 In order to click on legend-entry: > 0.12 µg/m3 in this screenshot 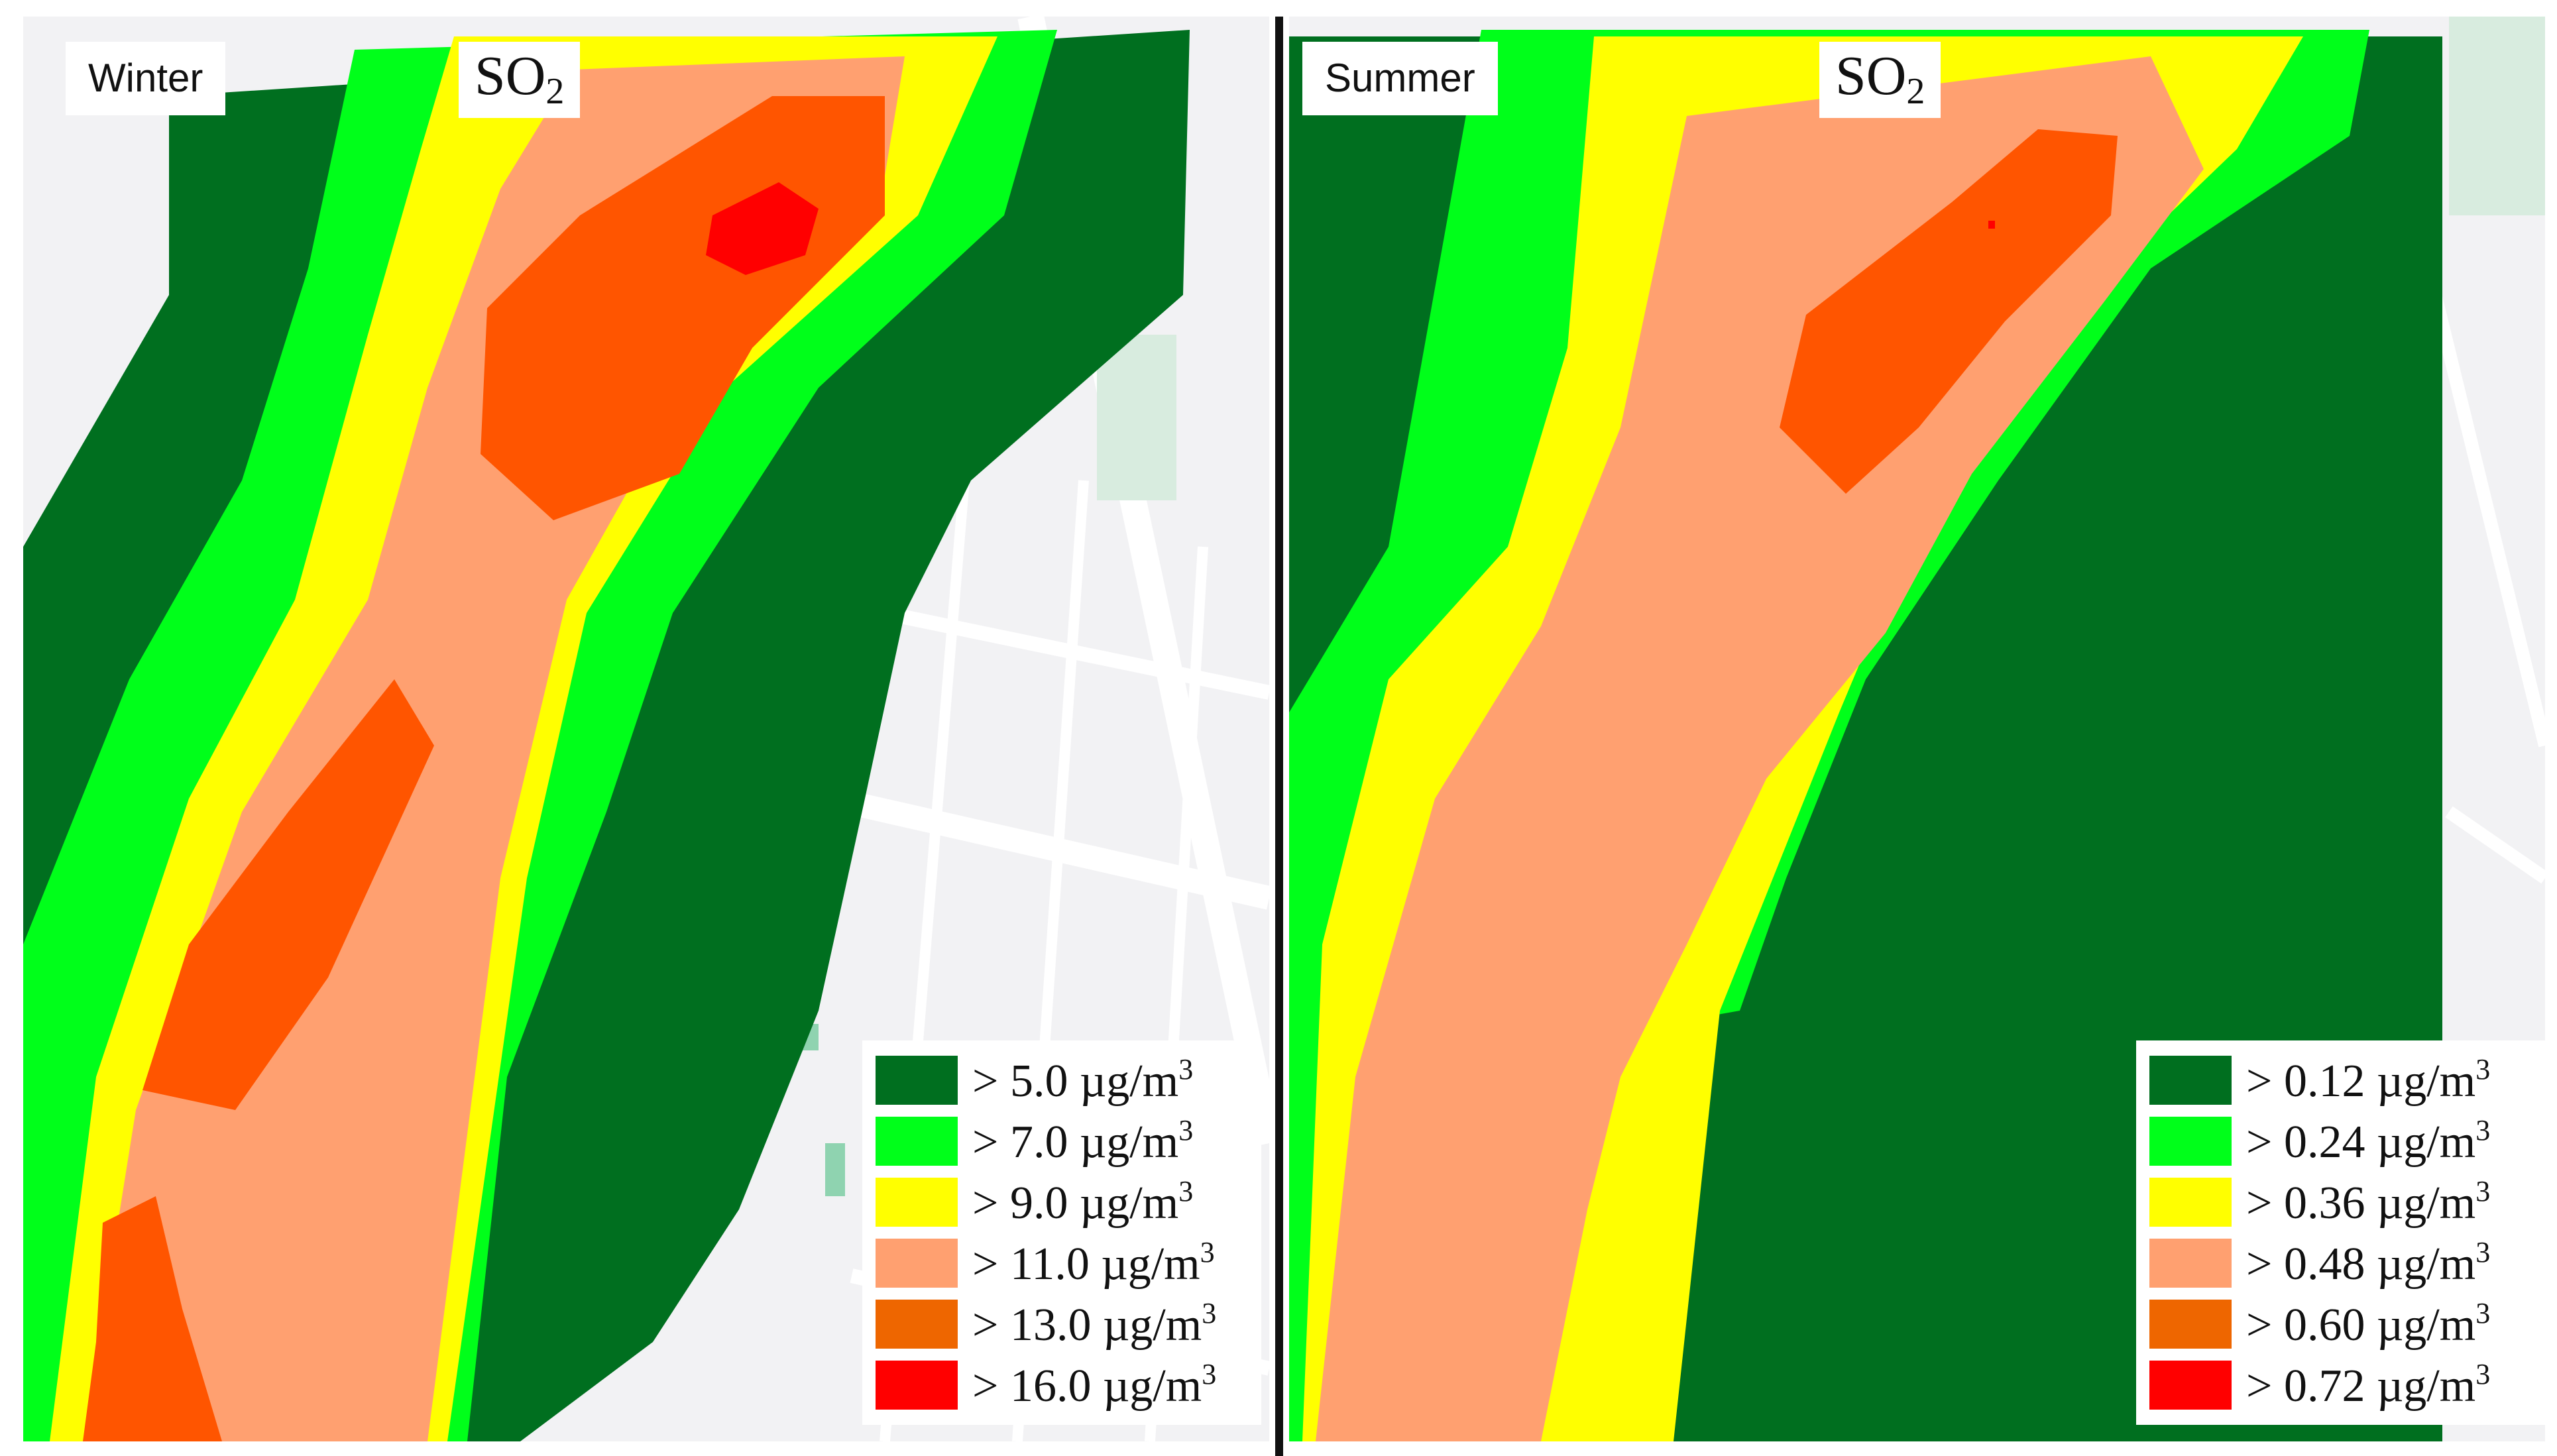, I will do `click(2344, 1080)`.